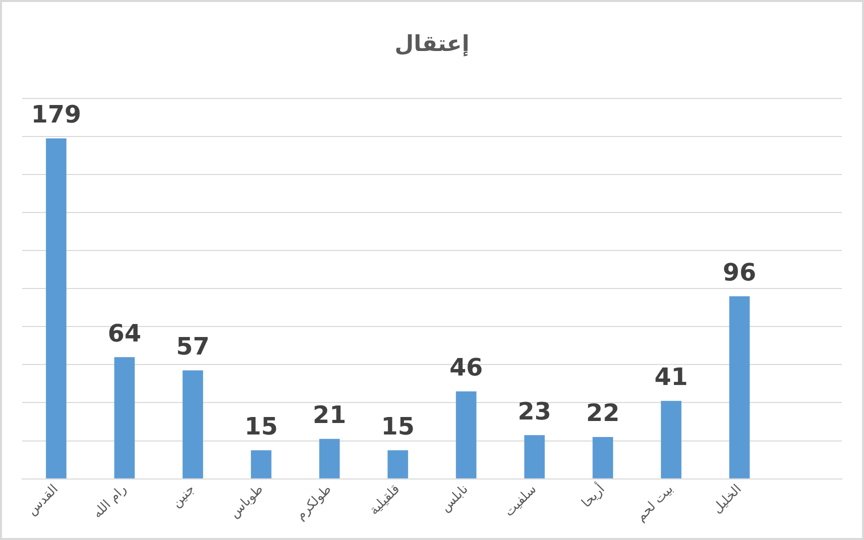  What do you see at coordinates (246, 502) in the screenshot?
I see `x-tick-label: طوباس` at bounding box center [246, 502].